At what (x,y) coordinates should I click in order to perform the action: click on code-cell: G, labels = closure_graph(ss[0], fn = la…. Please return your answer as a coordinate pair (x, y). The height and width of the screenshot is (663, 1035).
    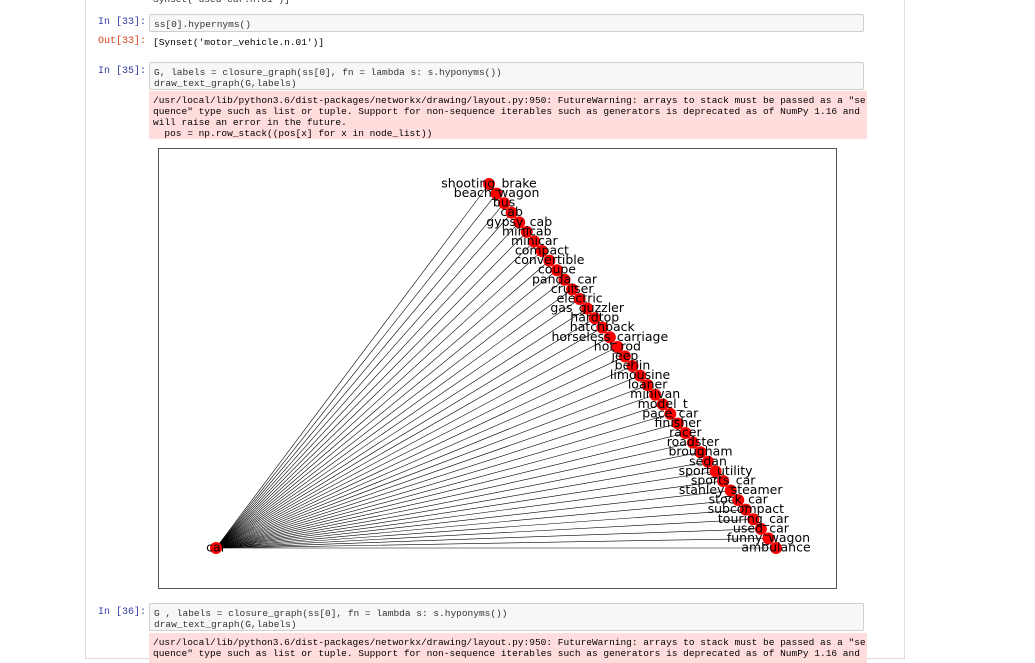
    Looking at the image, I should click on (506, 76).